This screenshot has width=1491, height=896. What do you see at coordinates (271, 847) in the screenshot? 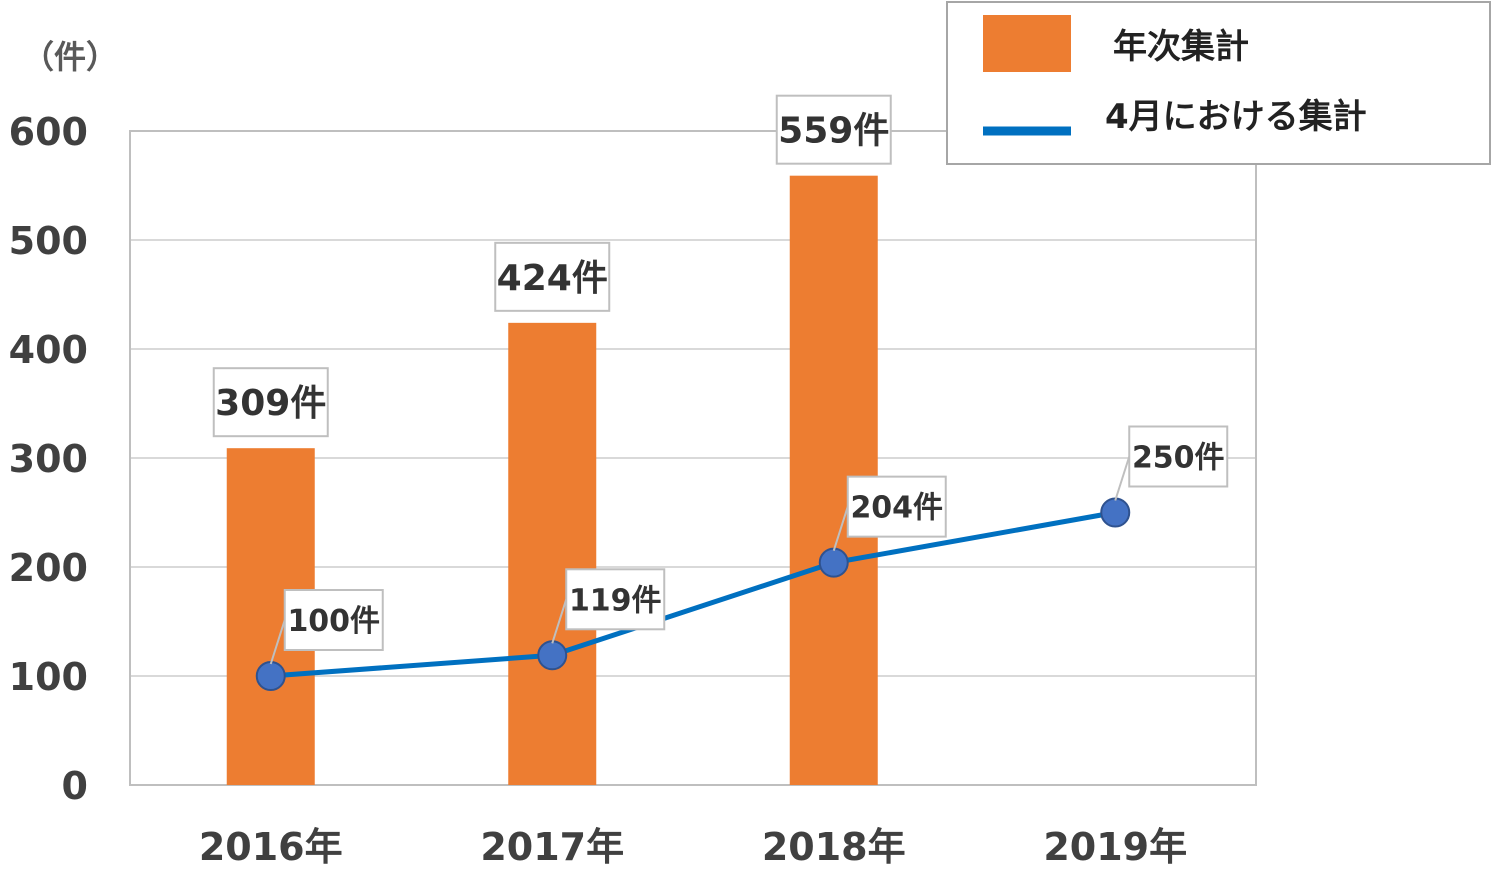
I see `x-tick-label: 2016年` at bounding box center [271, 847].